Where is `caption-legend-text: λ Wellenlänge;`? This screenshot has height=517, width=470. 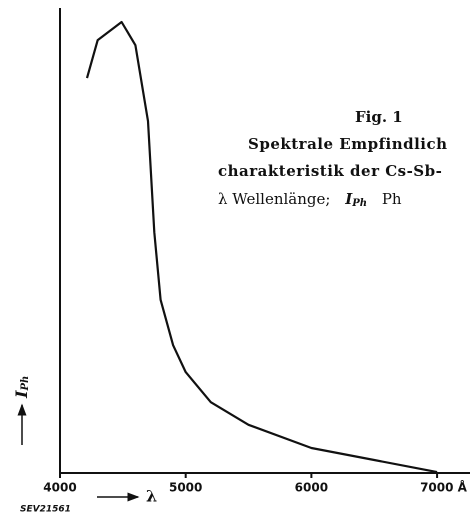 caption-legend-text: λ Wellenlänge; is located at coordinates (274, 199).